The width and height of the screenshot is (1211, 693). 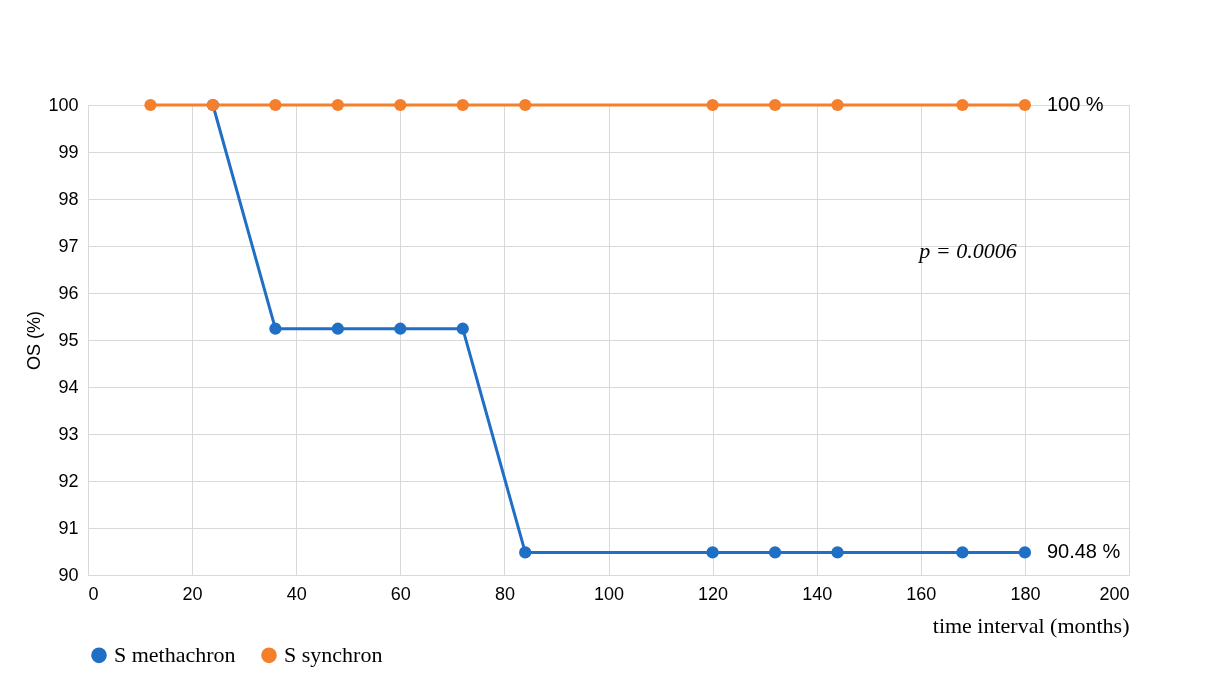 I want to click on y-tick-label: 91, so click(x=68, y=527).